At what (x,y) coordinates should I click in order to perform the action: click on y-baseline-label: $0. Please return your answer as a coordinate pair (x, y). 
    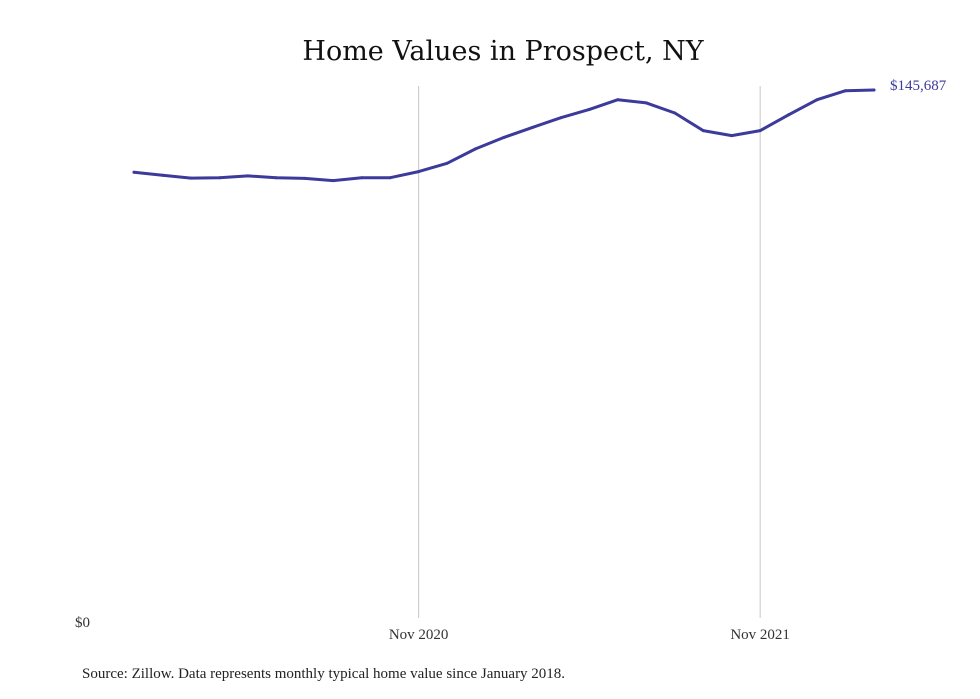
    Looking at the image, I should click on (82, 623).